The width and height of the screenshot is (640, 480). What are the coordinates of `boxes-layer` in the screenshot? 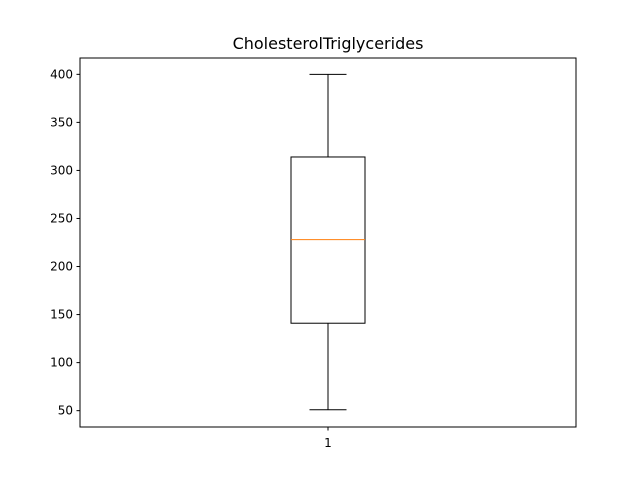 It's located at (328, 242).